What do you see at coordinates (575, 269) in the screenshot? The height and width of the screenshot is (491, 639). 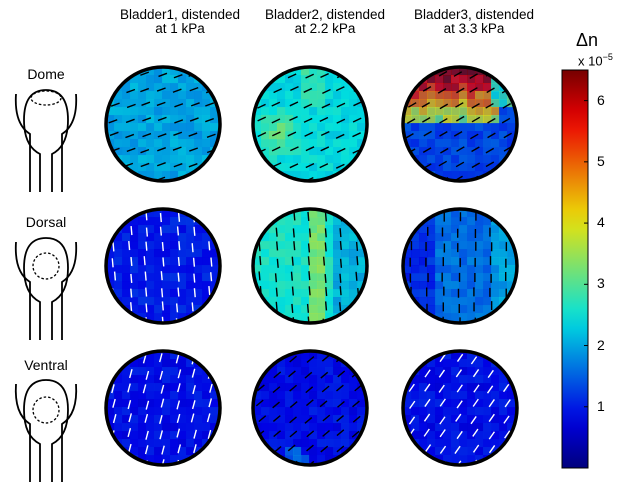 I see `colorbar` at bounding box center [575, 269].